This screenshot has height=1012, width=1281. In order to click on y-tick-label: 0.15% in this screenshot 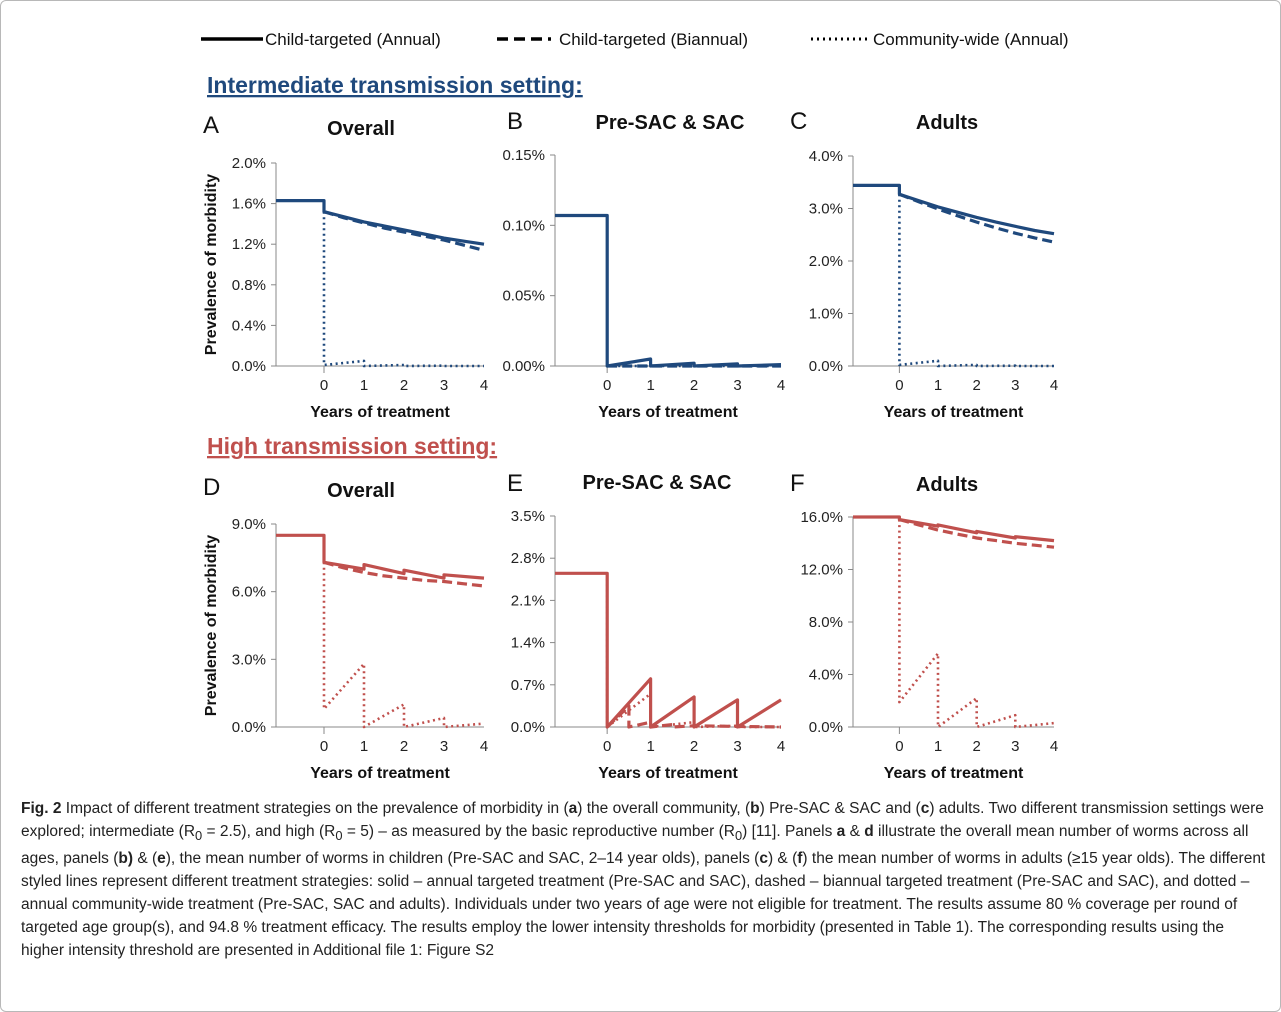, I will do `click(523, 155)`.